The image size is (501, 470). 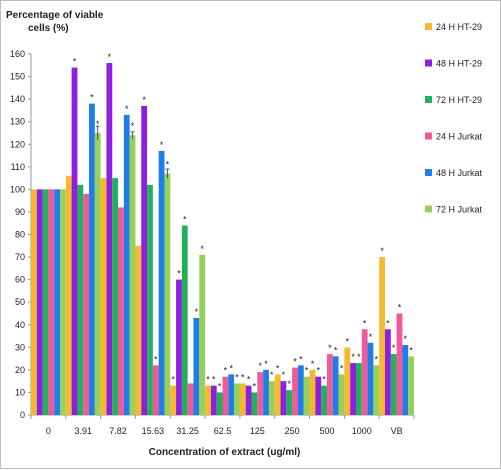 I want to click on y-tick-label: 90, so click(x=20, y=212).